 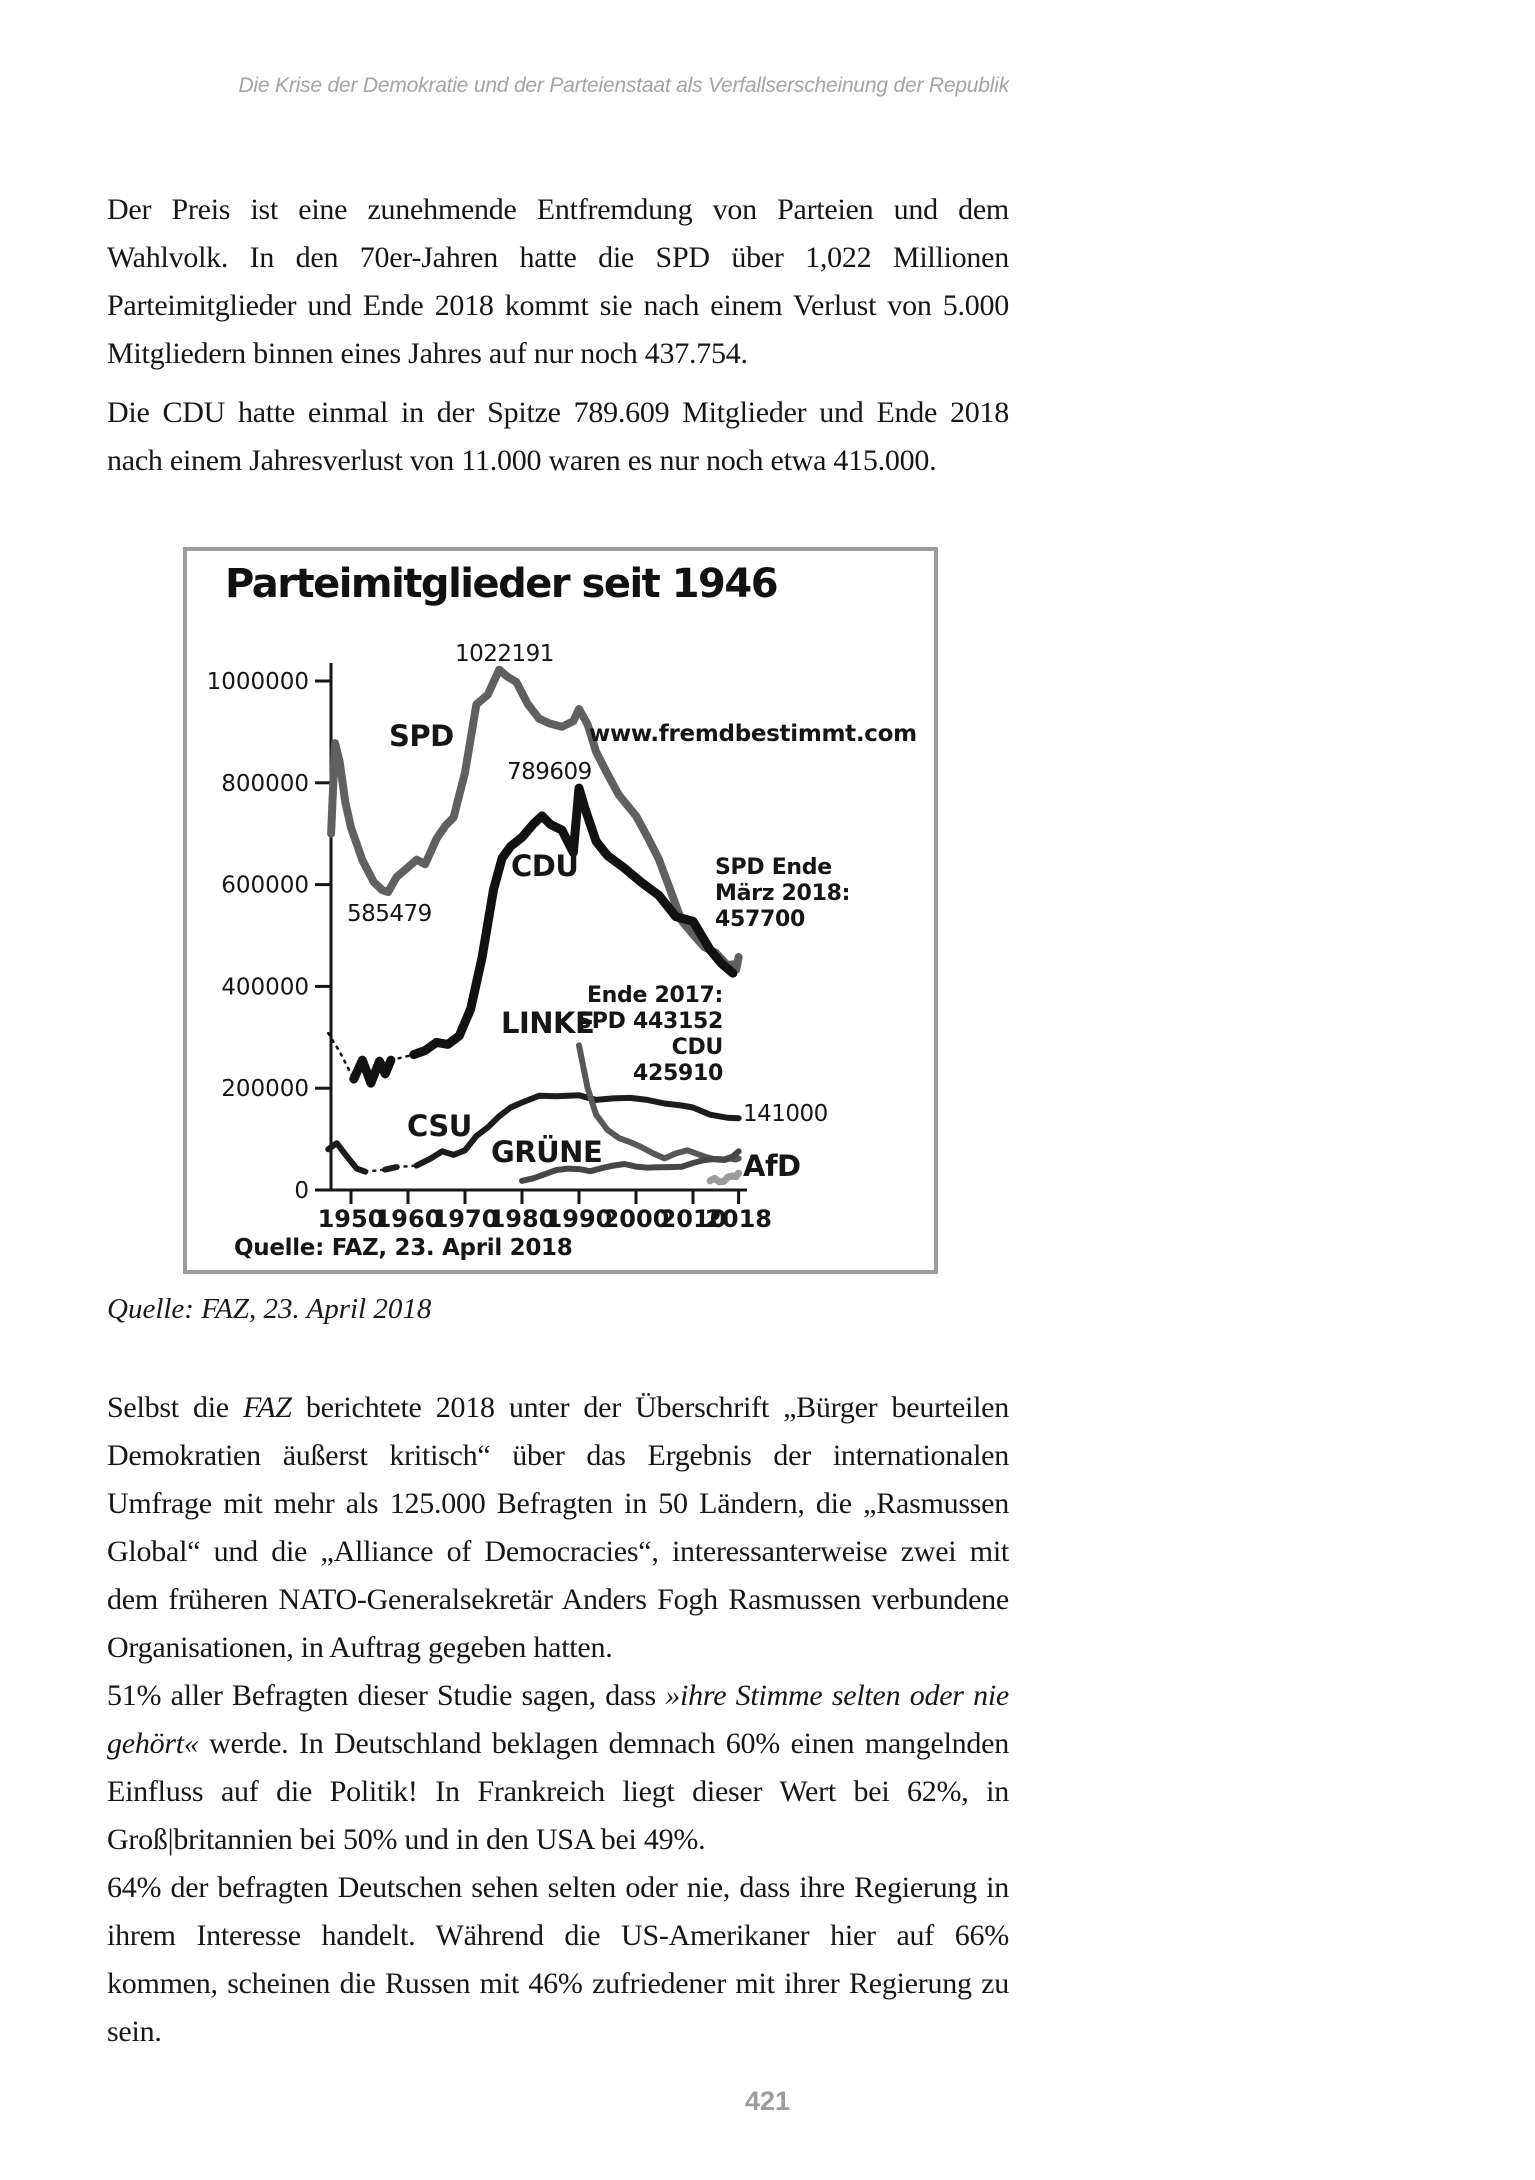 What do you see at coordinates (265, 784) in the screenshot?
I see `y-tick-label: 800000` at bounding box center [265, 784].